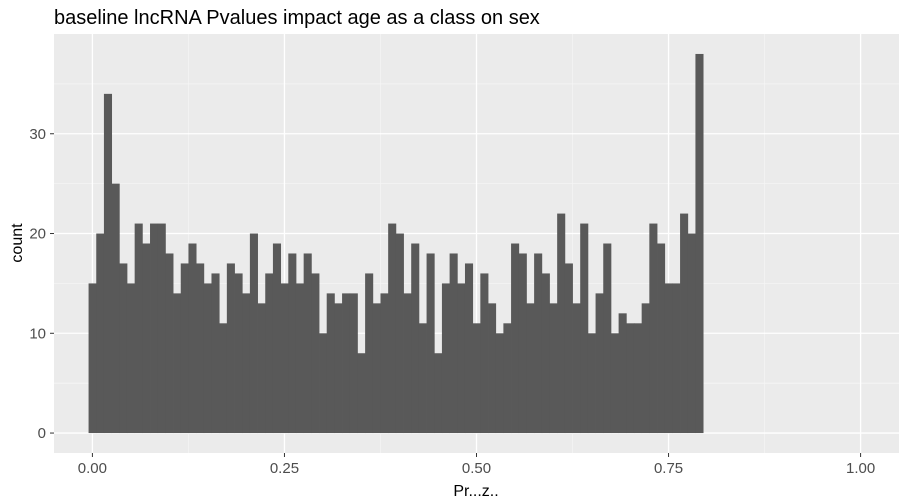 The image size is (907, 504). Describe the element at coordinates (284, 468) in the screenshot. I see `x-tick-label: 0.25` at that location.